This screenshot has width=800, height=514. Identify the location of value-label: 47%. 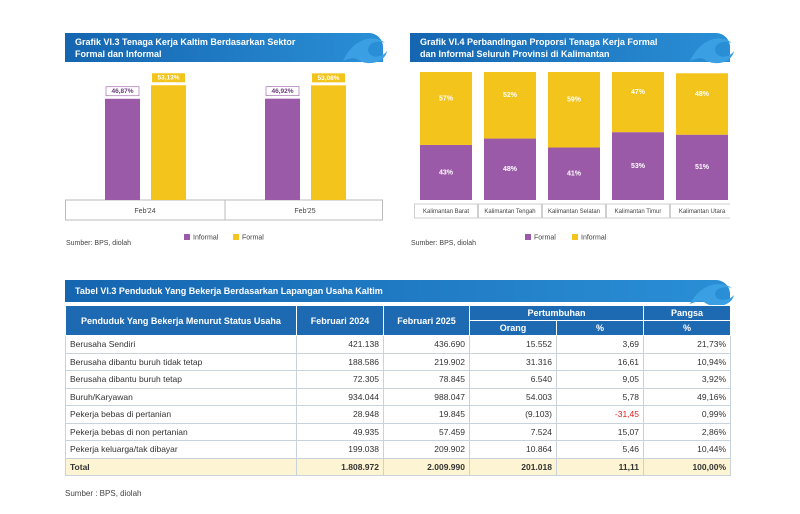
(638, 92).